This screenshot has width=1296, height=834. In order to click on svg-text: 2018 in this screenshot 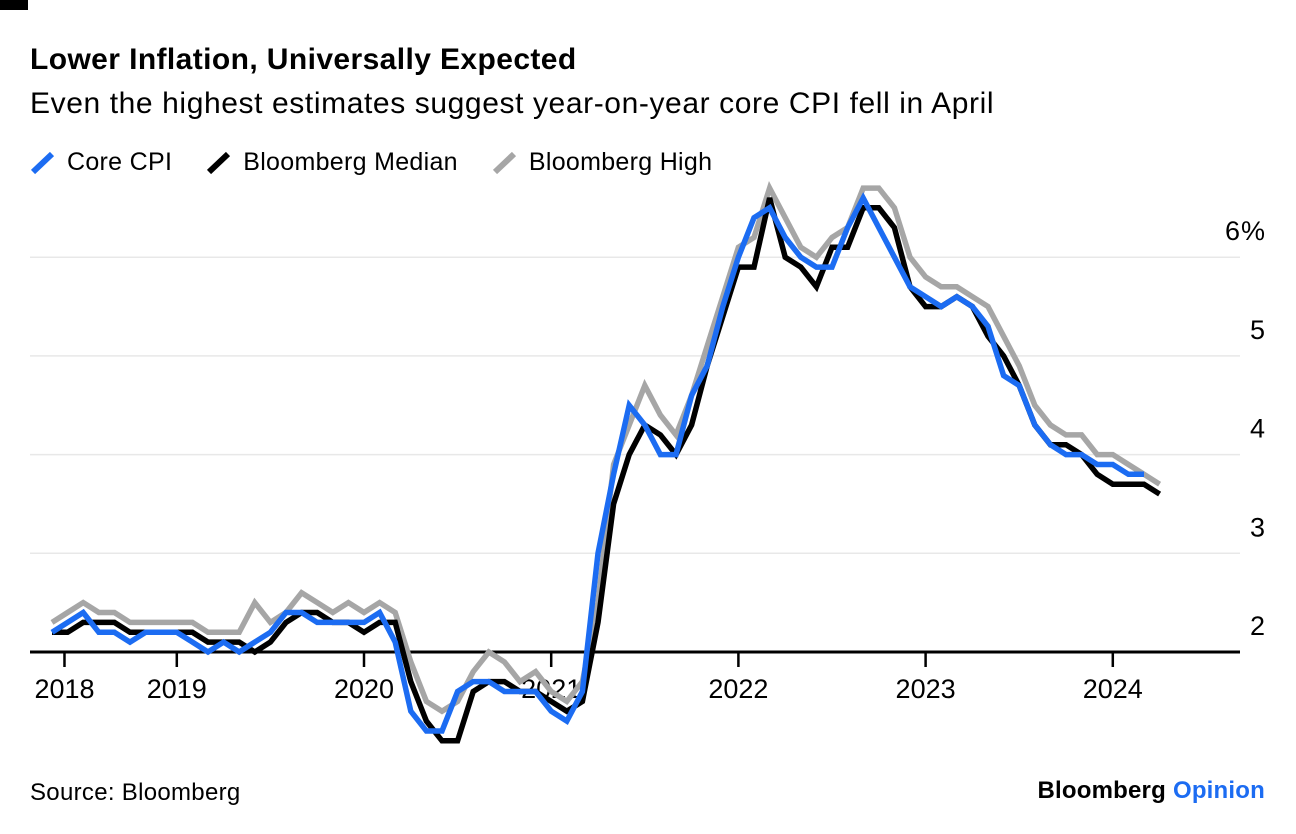, I will do `click(64, 689)`.